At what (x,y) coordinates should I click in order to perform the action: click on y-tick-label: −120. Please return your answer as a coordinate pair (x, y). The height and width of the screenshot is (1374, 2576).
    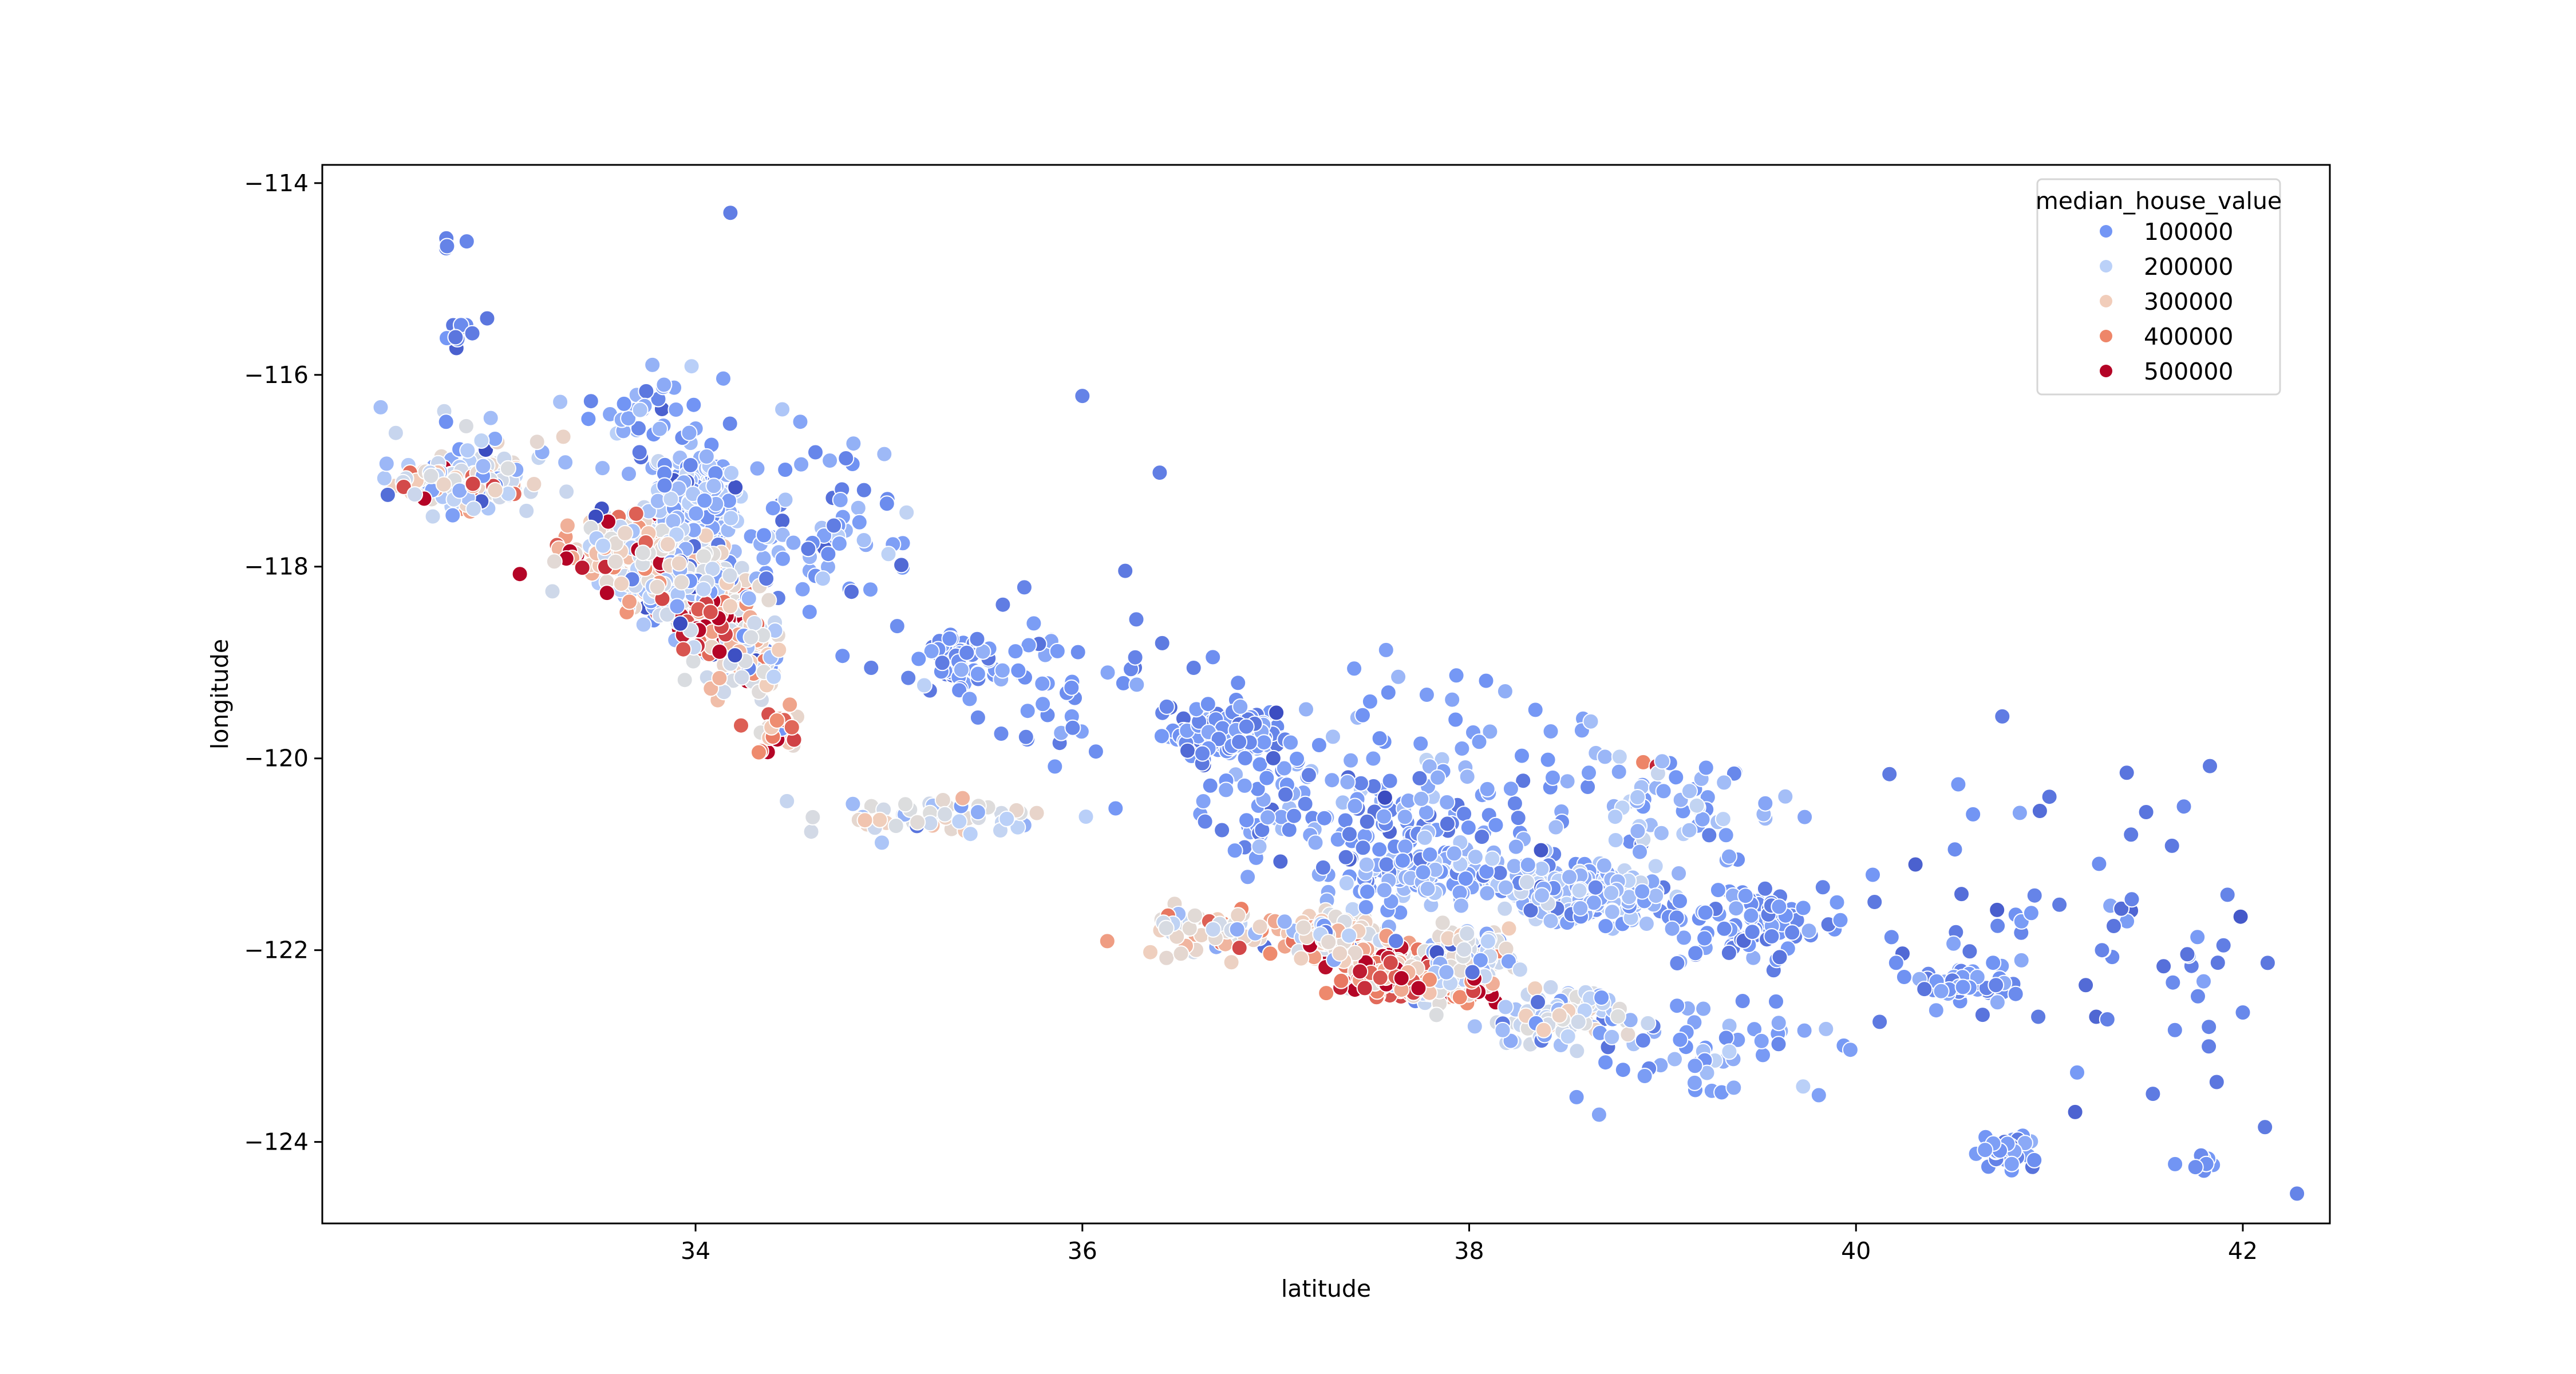
    Looking at the image, I should click on (276, 758).